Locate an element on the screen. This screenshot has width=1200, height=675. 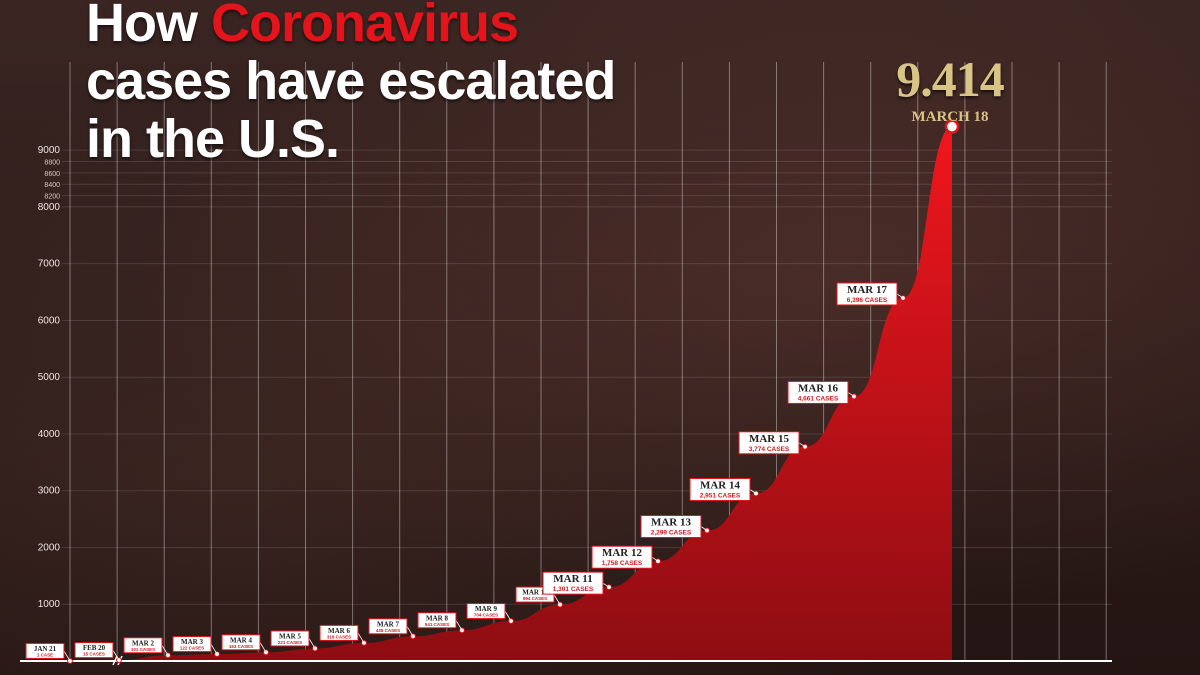
point-date-label: MAR 13 is located at coordinates (671, 523).